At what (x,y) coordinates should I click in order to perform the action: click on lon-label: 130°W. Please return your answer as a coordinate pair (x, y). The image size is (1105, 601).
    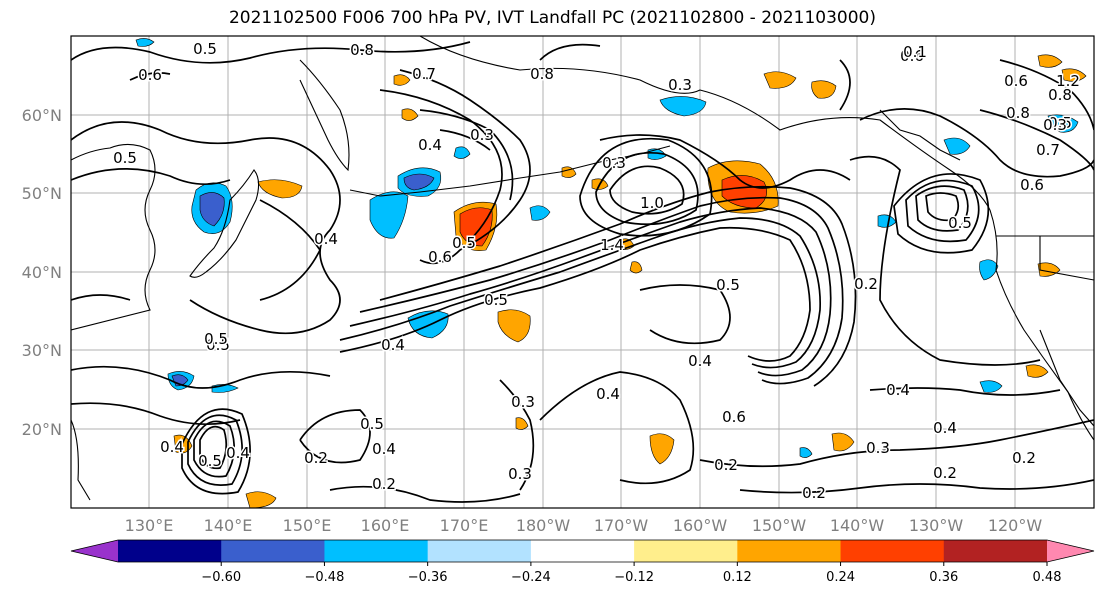
    Looking at the image, I should click on (936, 525).